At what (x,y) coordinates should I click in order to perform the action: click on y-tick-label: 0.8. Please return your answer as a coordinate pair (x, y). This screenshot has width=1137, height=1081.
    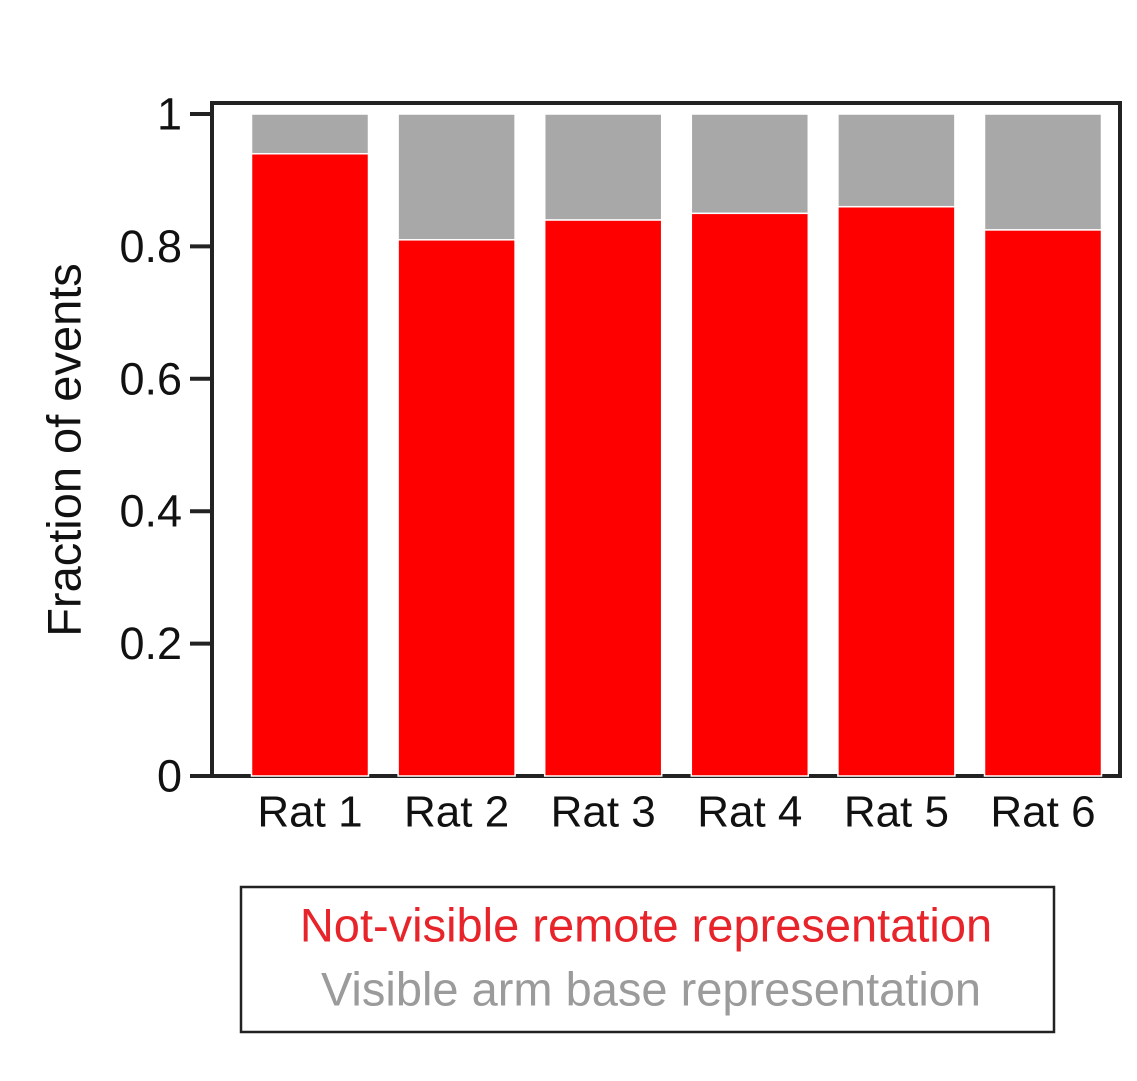
    Looking at the image, I should click on (150, 246).